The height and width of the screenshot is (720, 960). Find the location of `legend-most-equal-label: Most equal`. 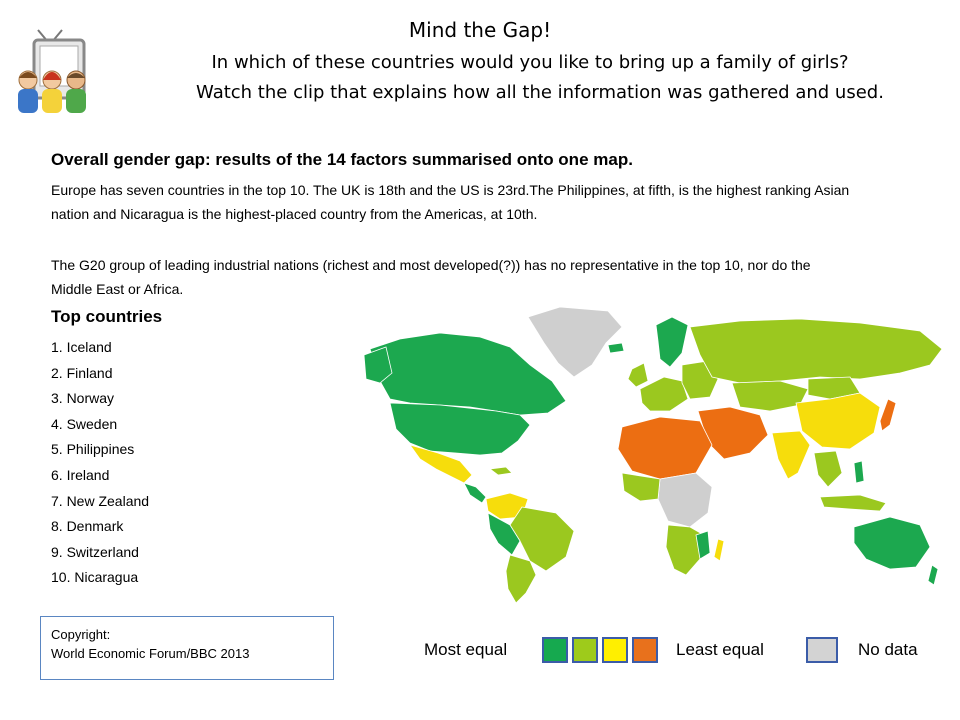

legend-most-equal-label: Most equal is located at coordinates (466, 649).